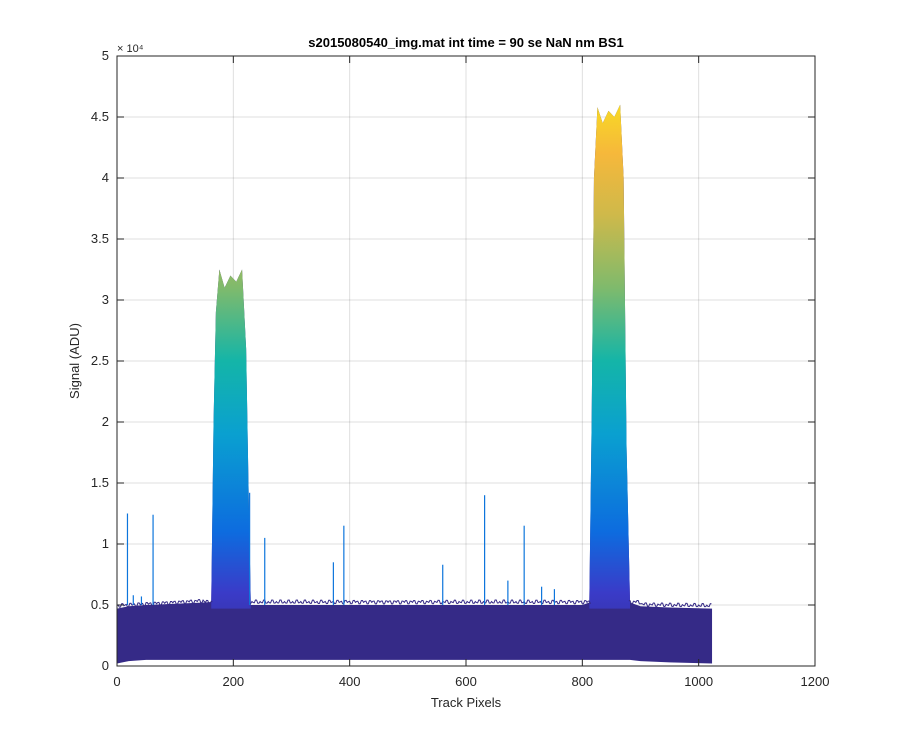 The width and height of the screenshot is (900, 750). What do you see at coordinates (350, 681) in the screenshot?
I see `x-tick-label: 400` at bounding box center [350, 681].